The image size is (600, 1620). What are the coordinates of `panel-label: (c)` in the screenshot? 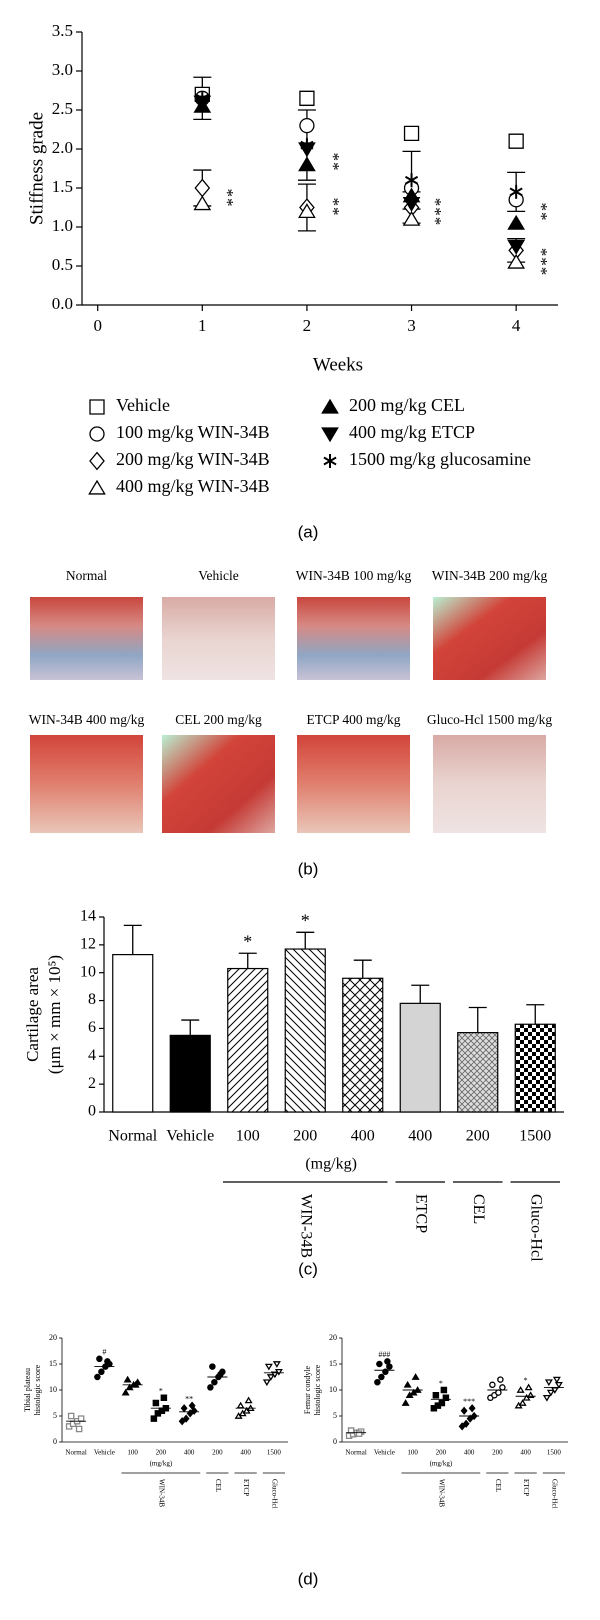 It's located at (308, 1268).